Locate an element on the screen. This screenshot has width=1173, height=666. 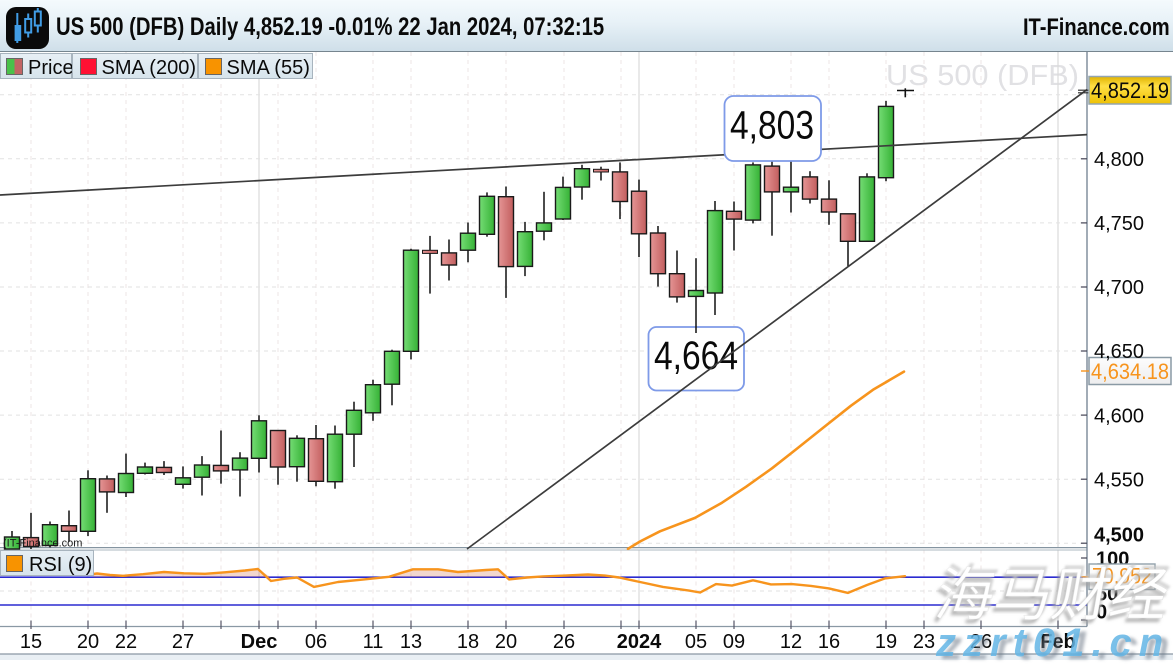
svg-text: 4,750 is located at coordinates (1119, 224).